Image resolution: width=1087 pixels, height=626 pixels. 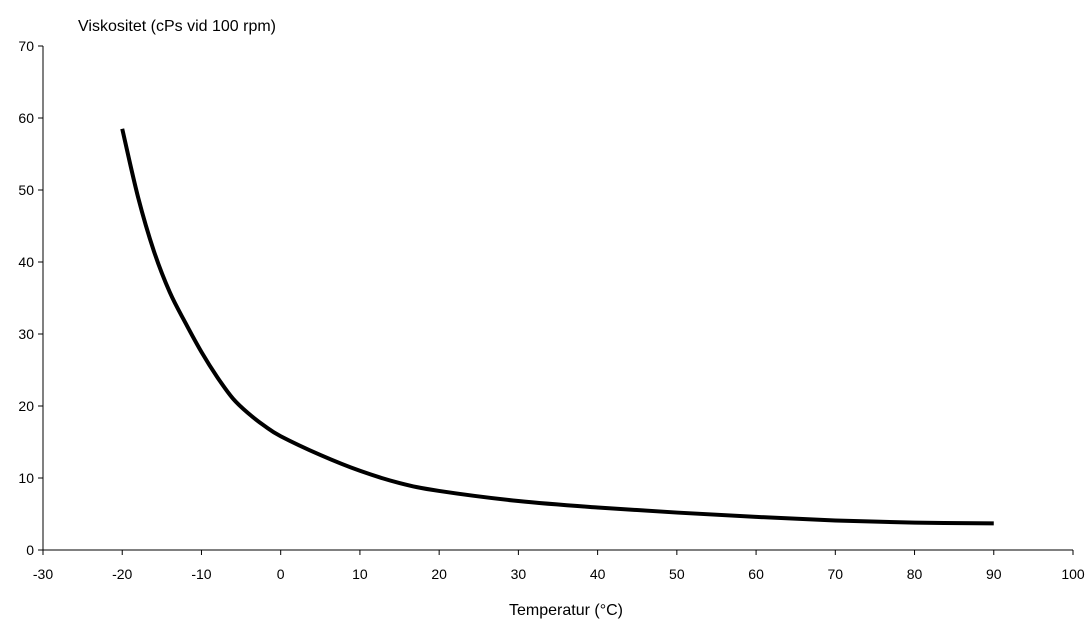 I want to click on y-tick-label: 20, so click(x=26, y=406).